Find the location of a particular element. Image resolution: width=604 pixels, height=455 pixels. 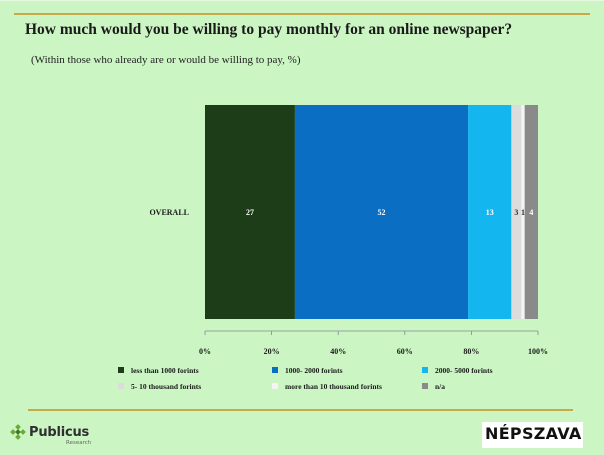

category-label: OVERALL is located at coordinates (169, 212).